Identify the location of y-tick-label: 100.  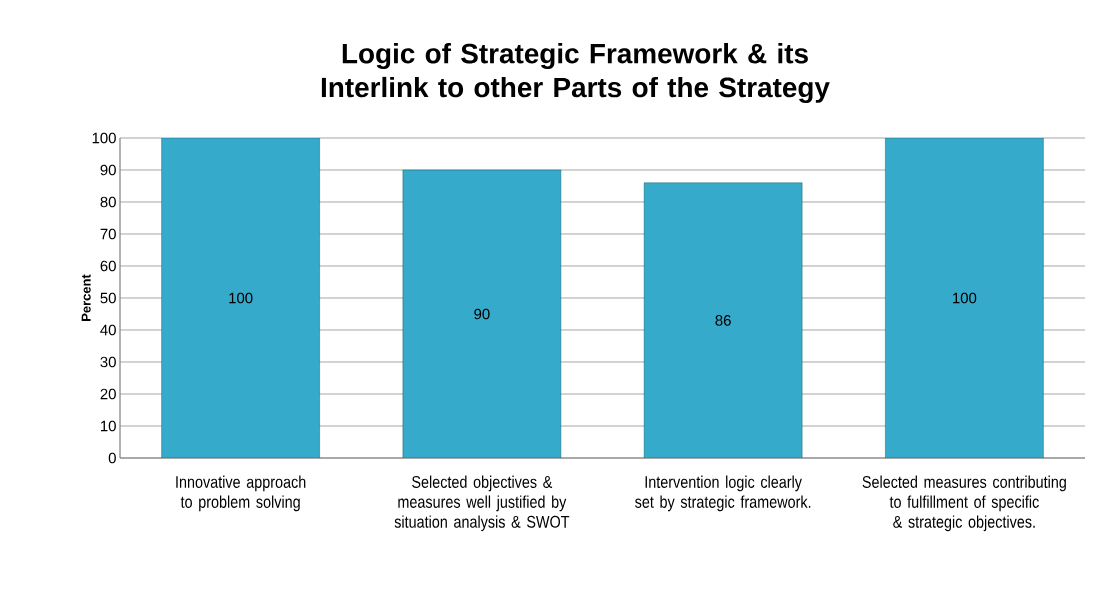
(104, 138).